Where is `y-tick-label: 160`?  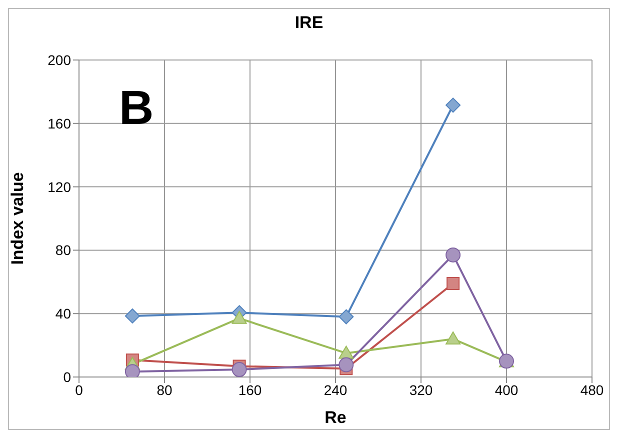 y-tick-label: 160 is located at coordinates (60, 123).